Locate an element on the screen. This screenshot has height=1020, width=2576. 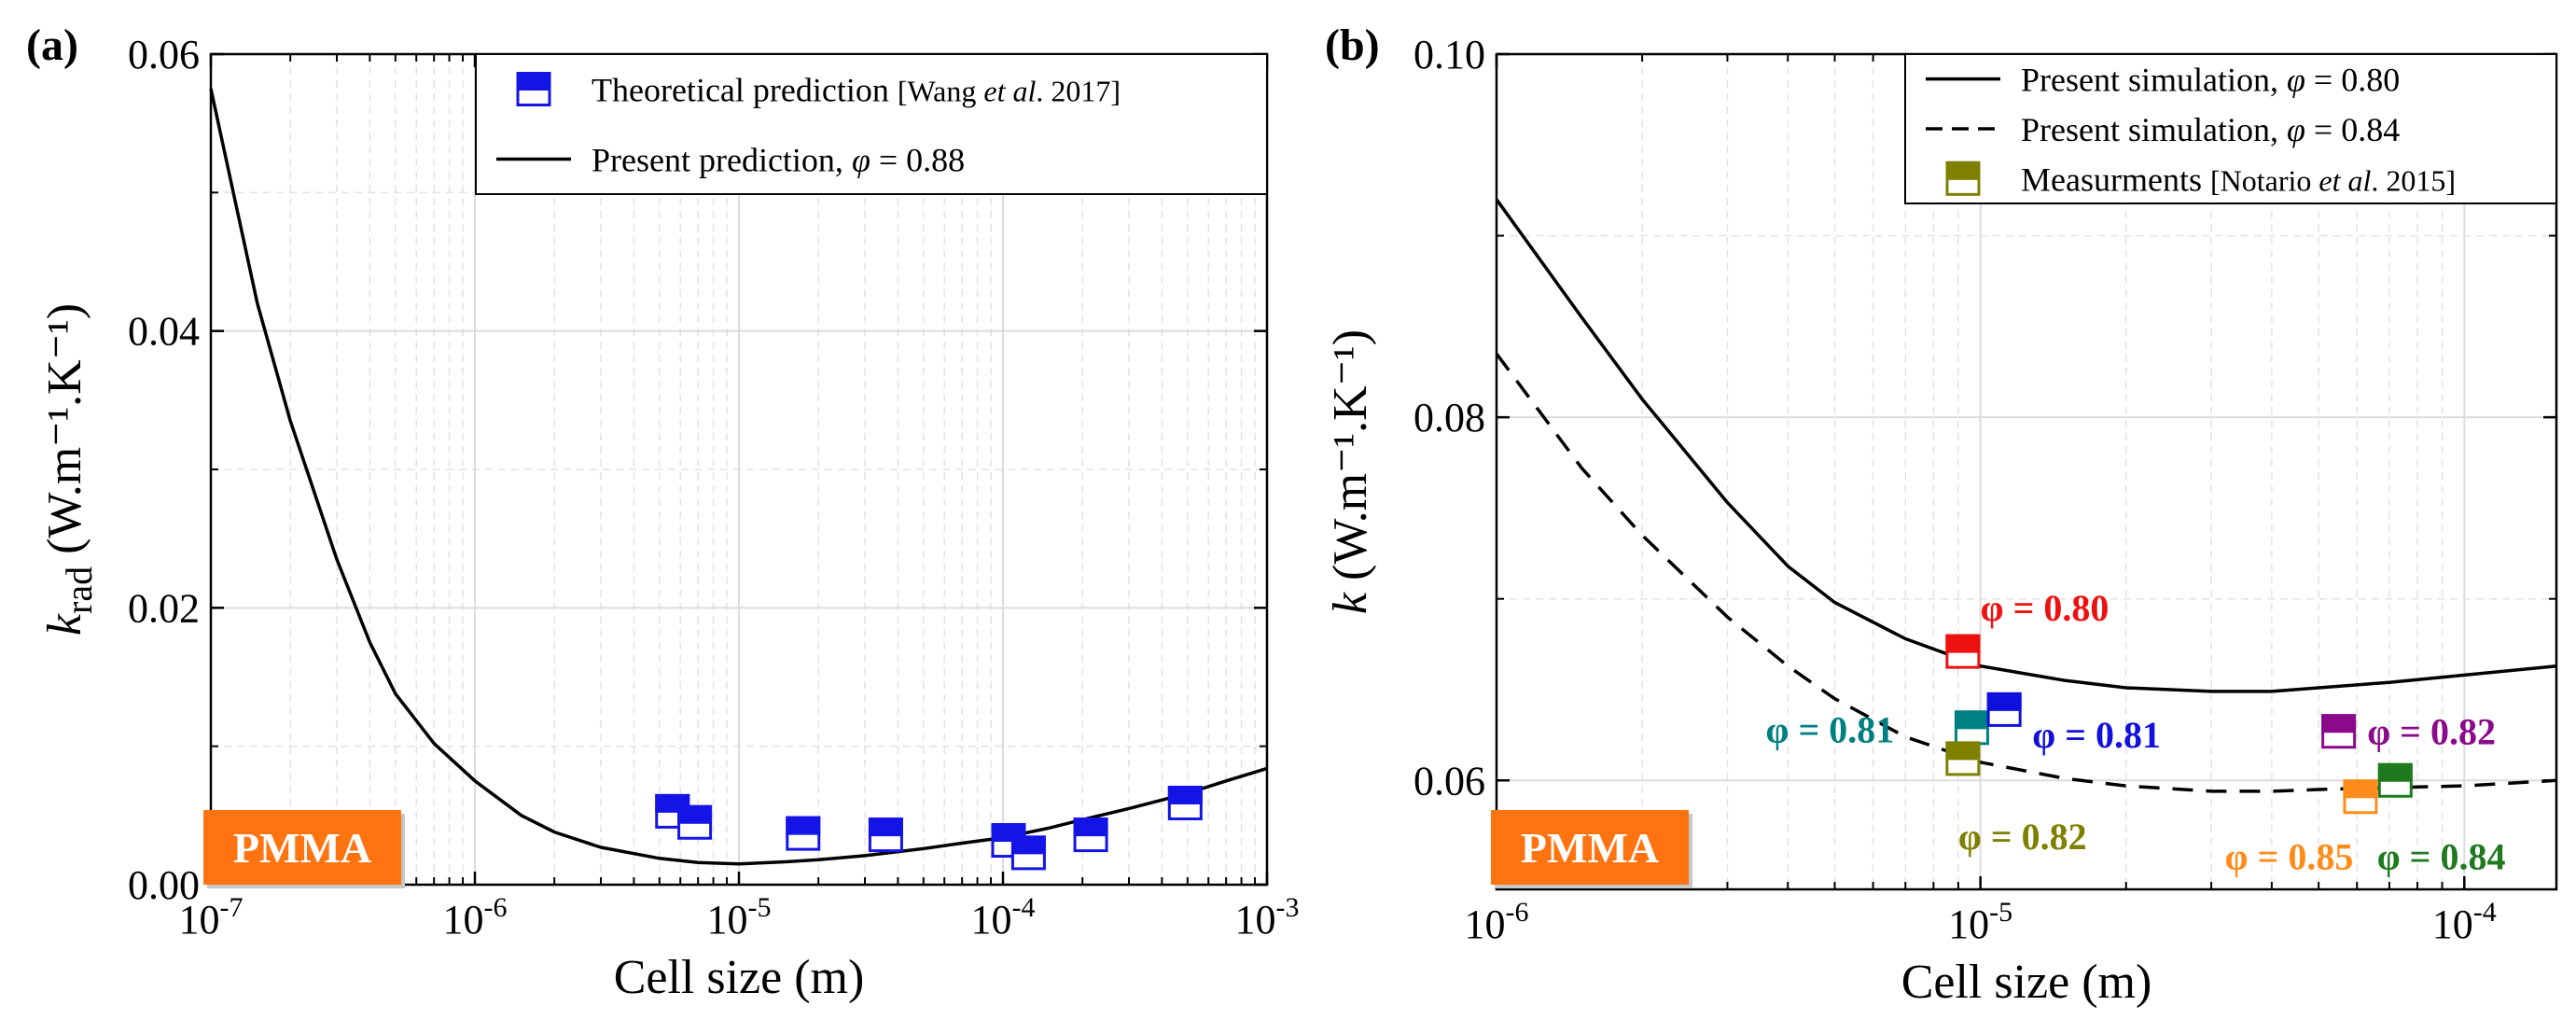
x-tick-label-a-1: 10⁻⁶ is located at coordinates (476, 917).